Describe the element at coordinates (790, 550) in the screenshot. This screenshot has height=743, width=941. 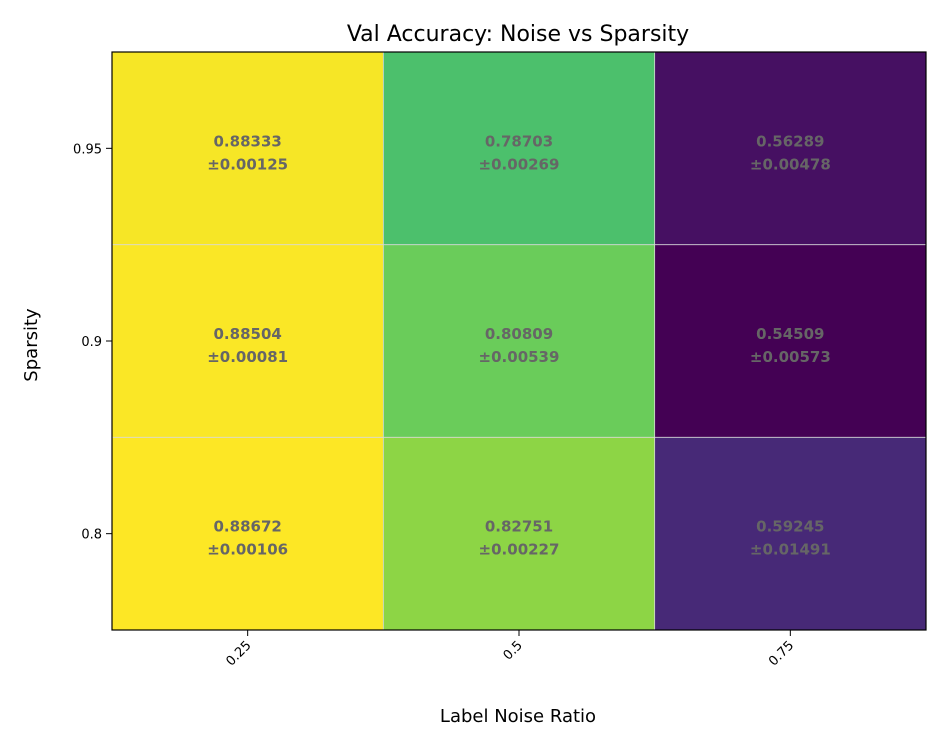
I see `cell-std-label: ±0.01491` at that location.